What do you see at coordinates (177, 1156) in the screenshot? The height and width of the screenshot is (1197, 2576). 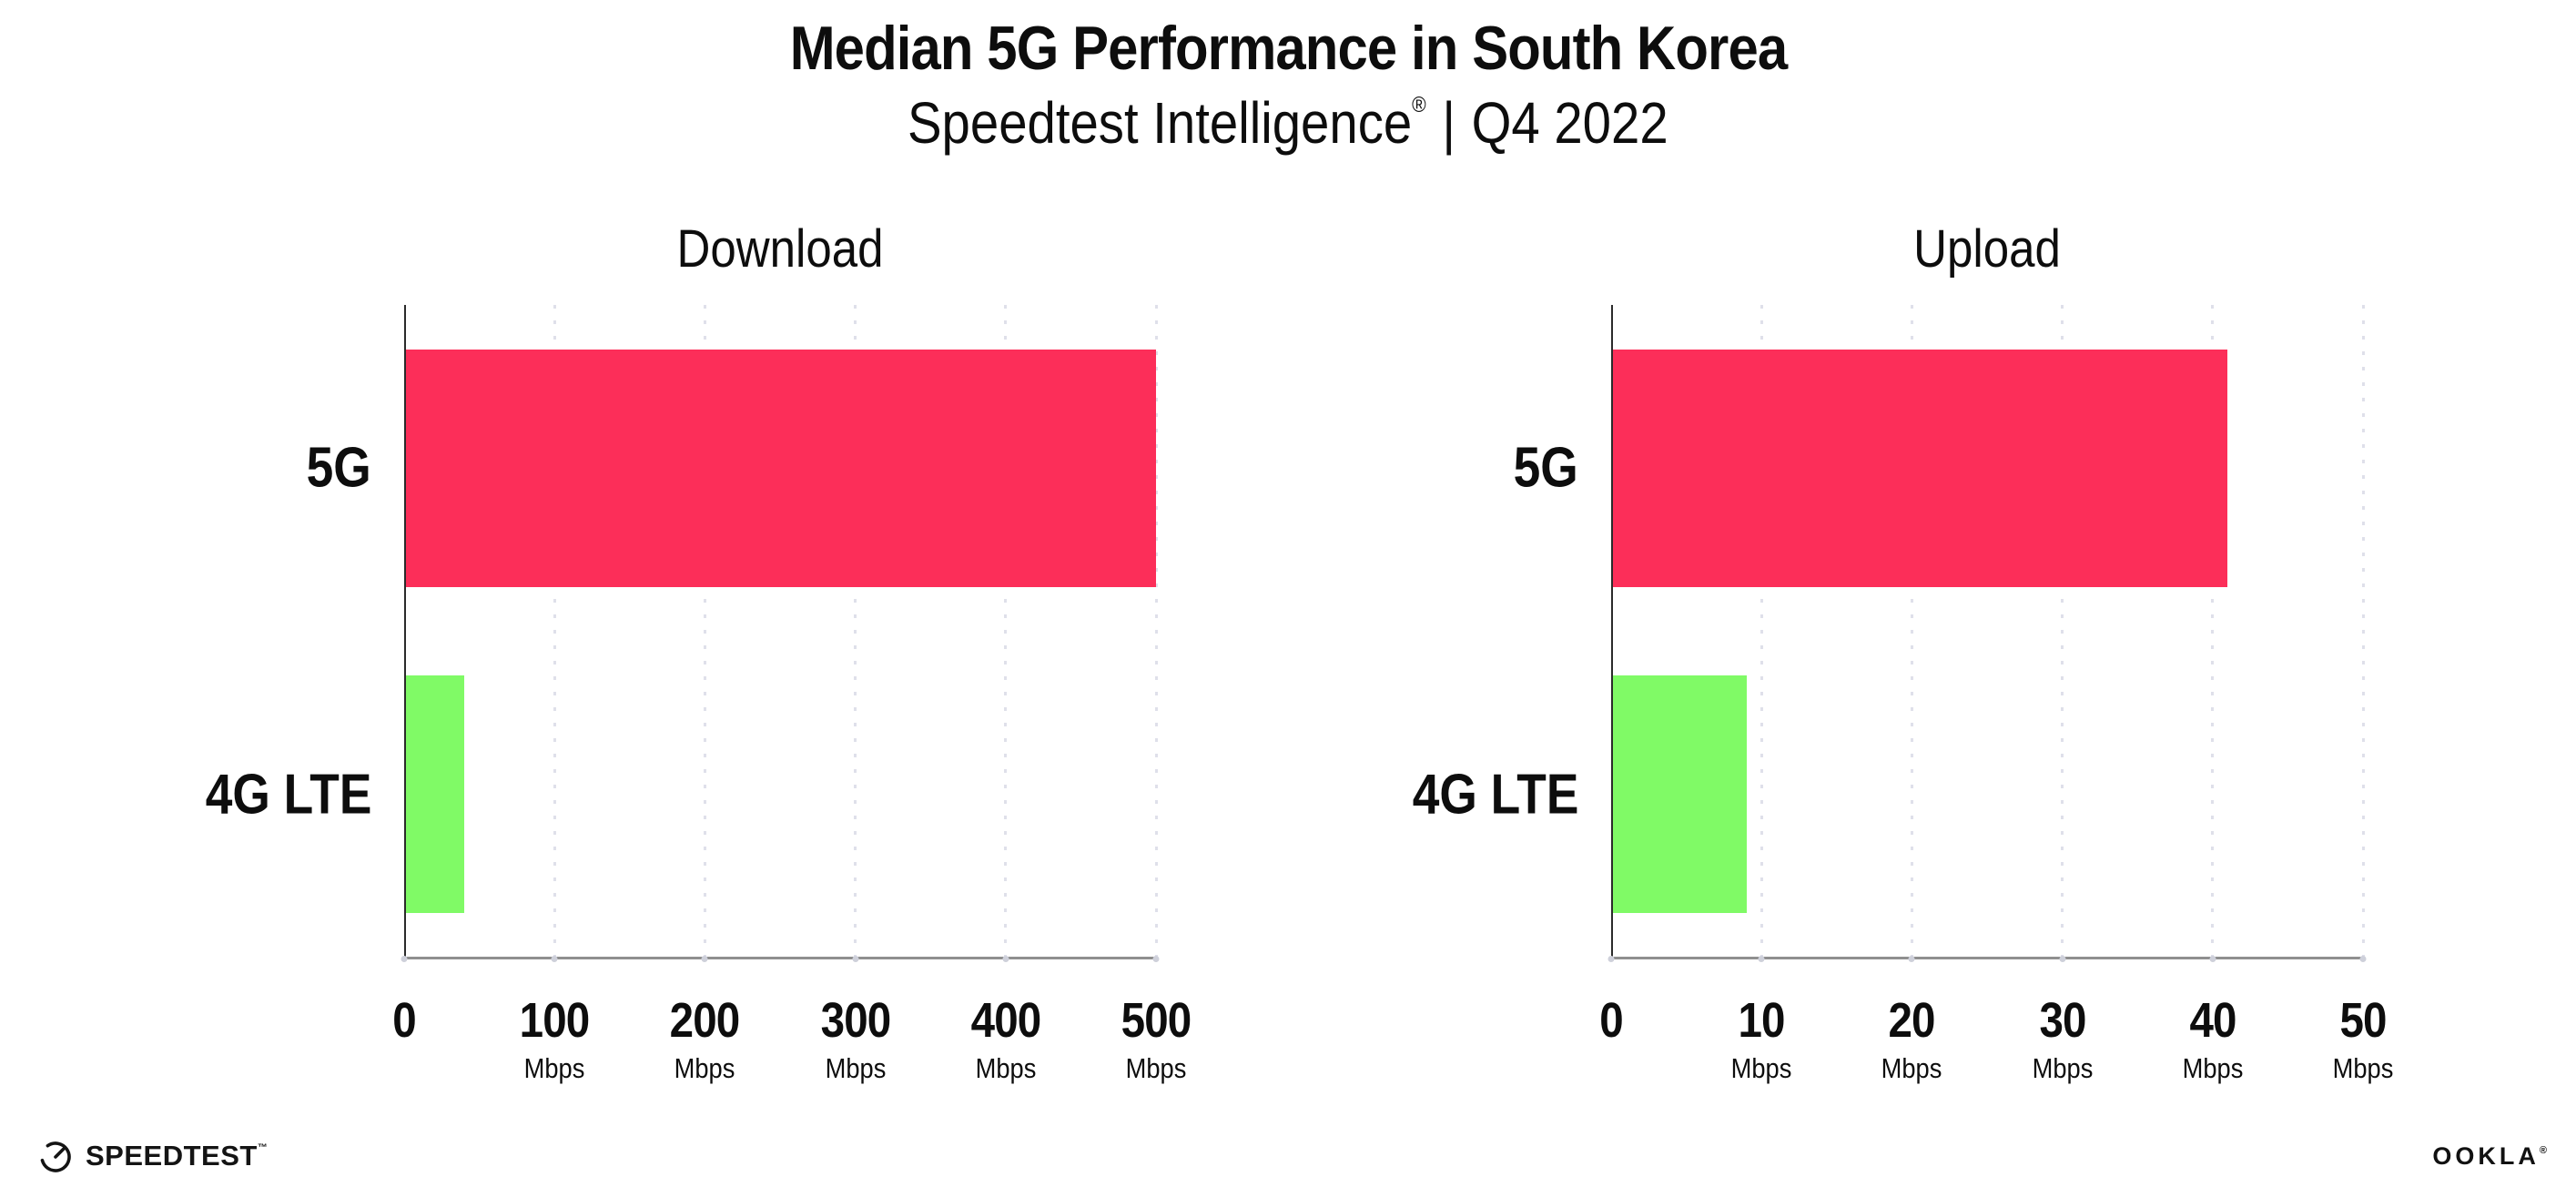 I see `speedtest-wordmark: SPEEDTEST™` at bounding box center [177, 1156].